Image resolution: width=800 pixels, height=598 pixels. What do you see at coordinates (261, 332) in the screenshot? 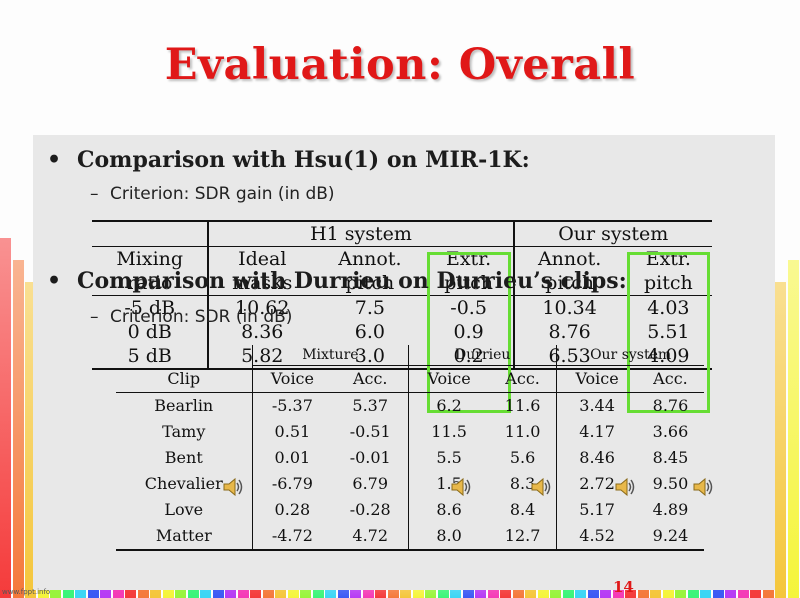
I see `table-cell: 8.36` at bounding box center [261, 332].